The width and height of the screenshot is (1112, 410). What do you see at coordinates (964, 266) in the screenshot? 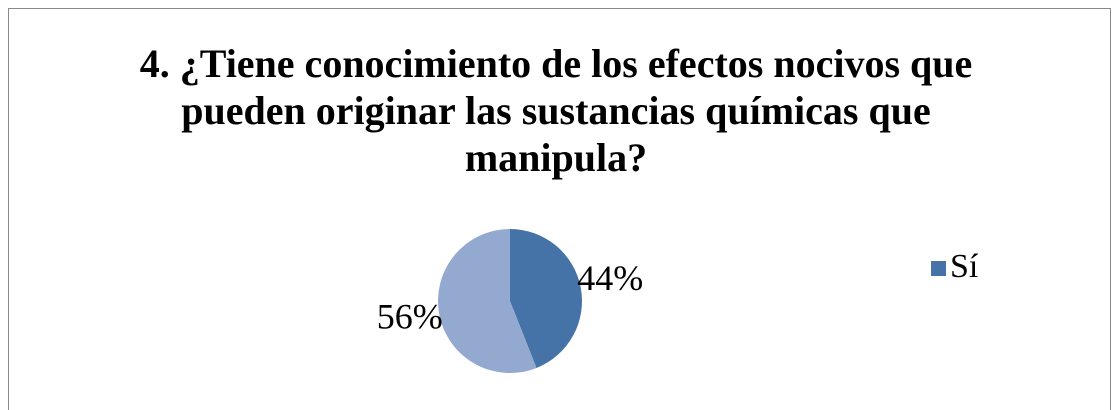
I see `legend-label: Sí` at bounding box center [964, 266].